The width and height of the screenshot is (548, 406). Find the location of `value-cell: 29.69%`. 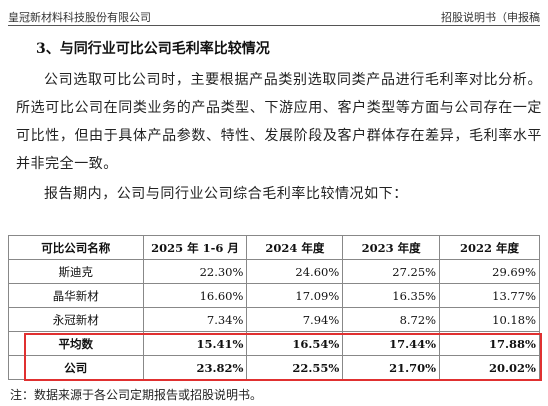

value-cell: 29.69% is located at coordinates (489, 271).